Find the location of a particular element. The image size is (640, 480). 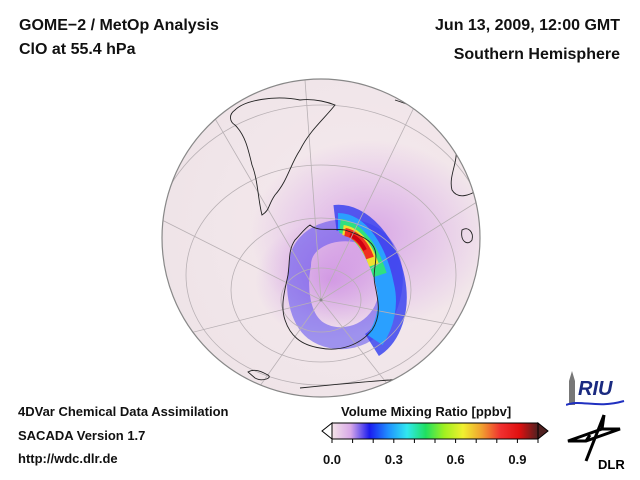

colorbar-tick-label: 0.3 is located at coordinates (393, 459).